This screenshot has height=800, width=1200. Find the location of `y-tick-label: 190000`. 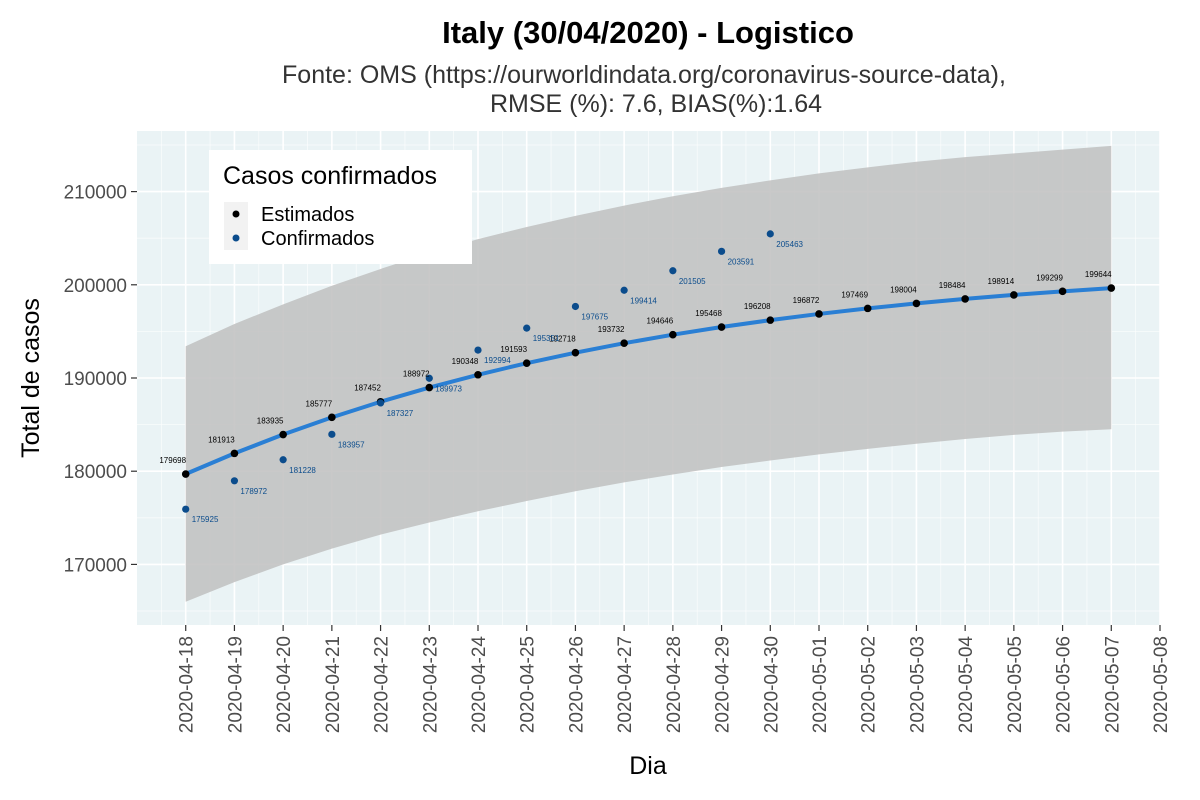

y-tick-label: 190000 is located at coordinates (95, 379).